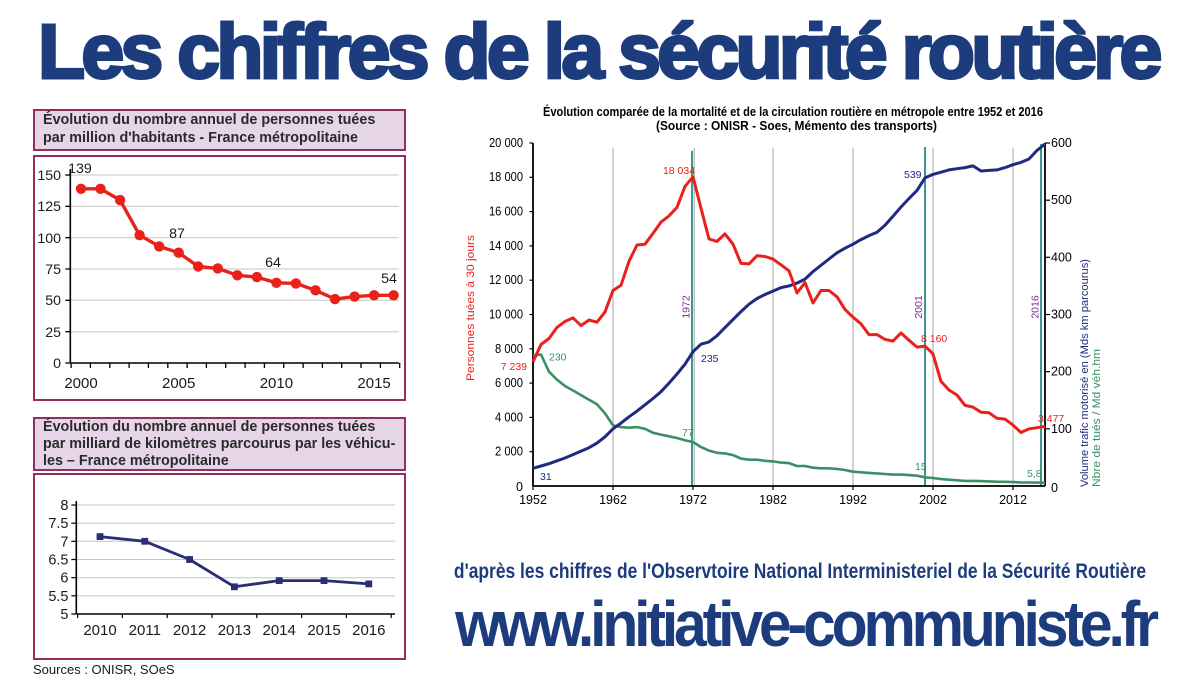 This screenshot has height=700, width=1200. Describe the element at coordinates (1061, 200) in the screenshot. I see `svg-text: 500` at that location.